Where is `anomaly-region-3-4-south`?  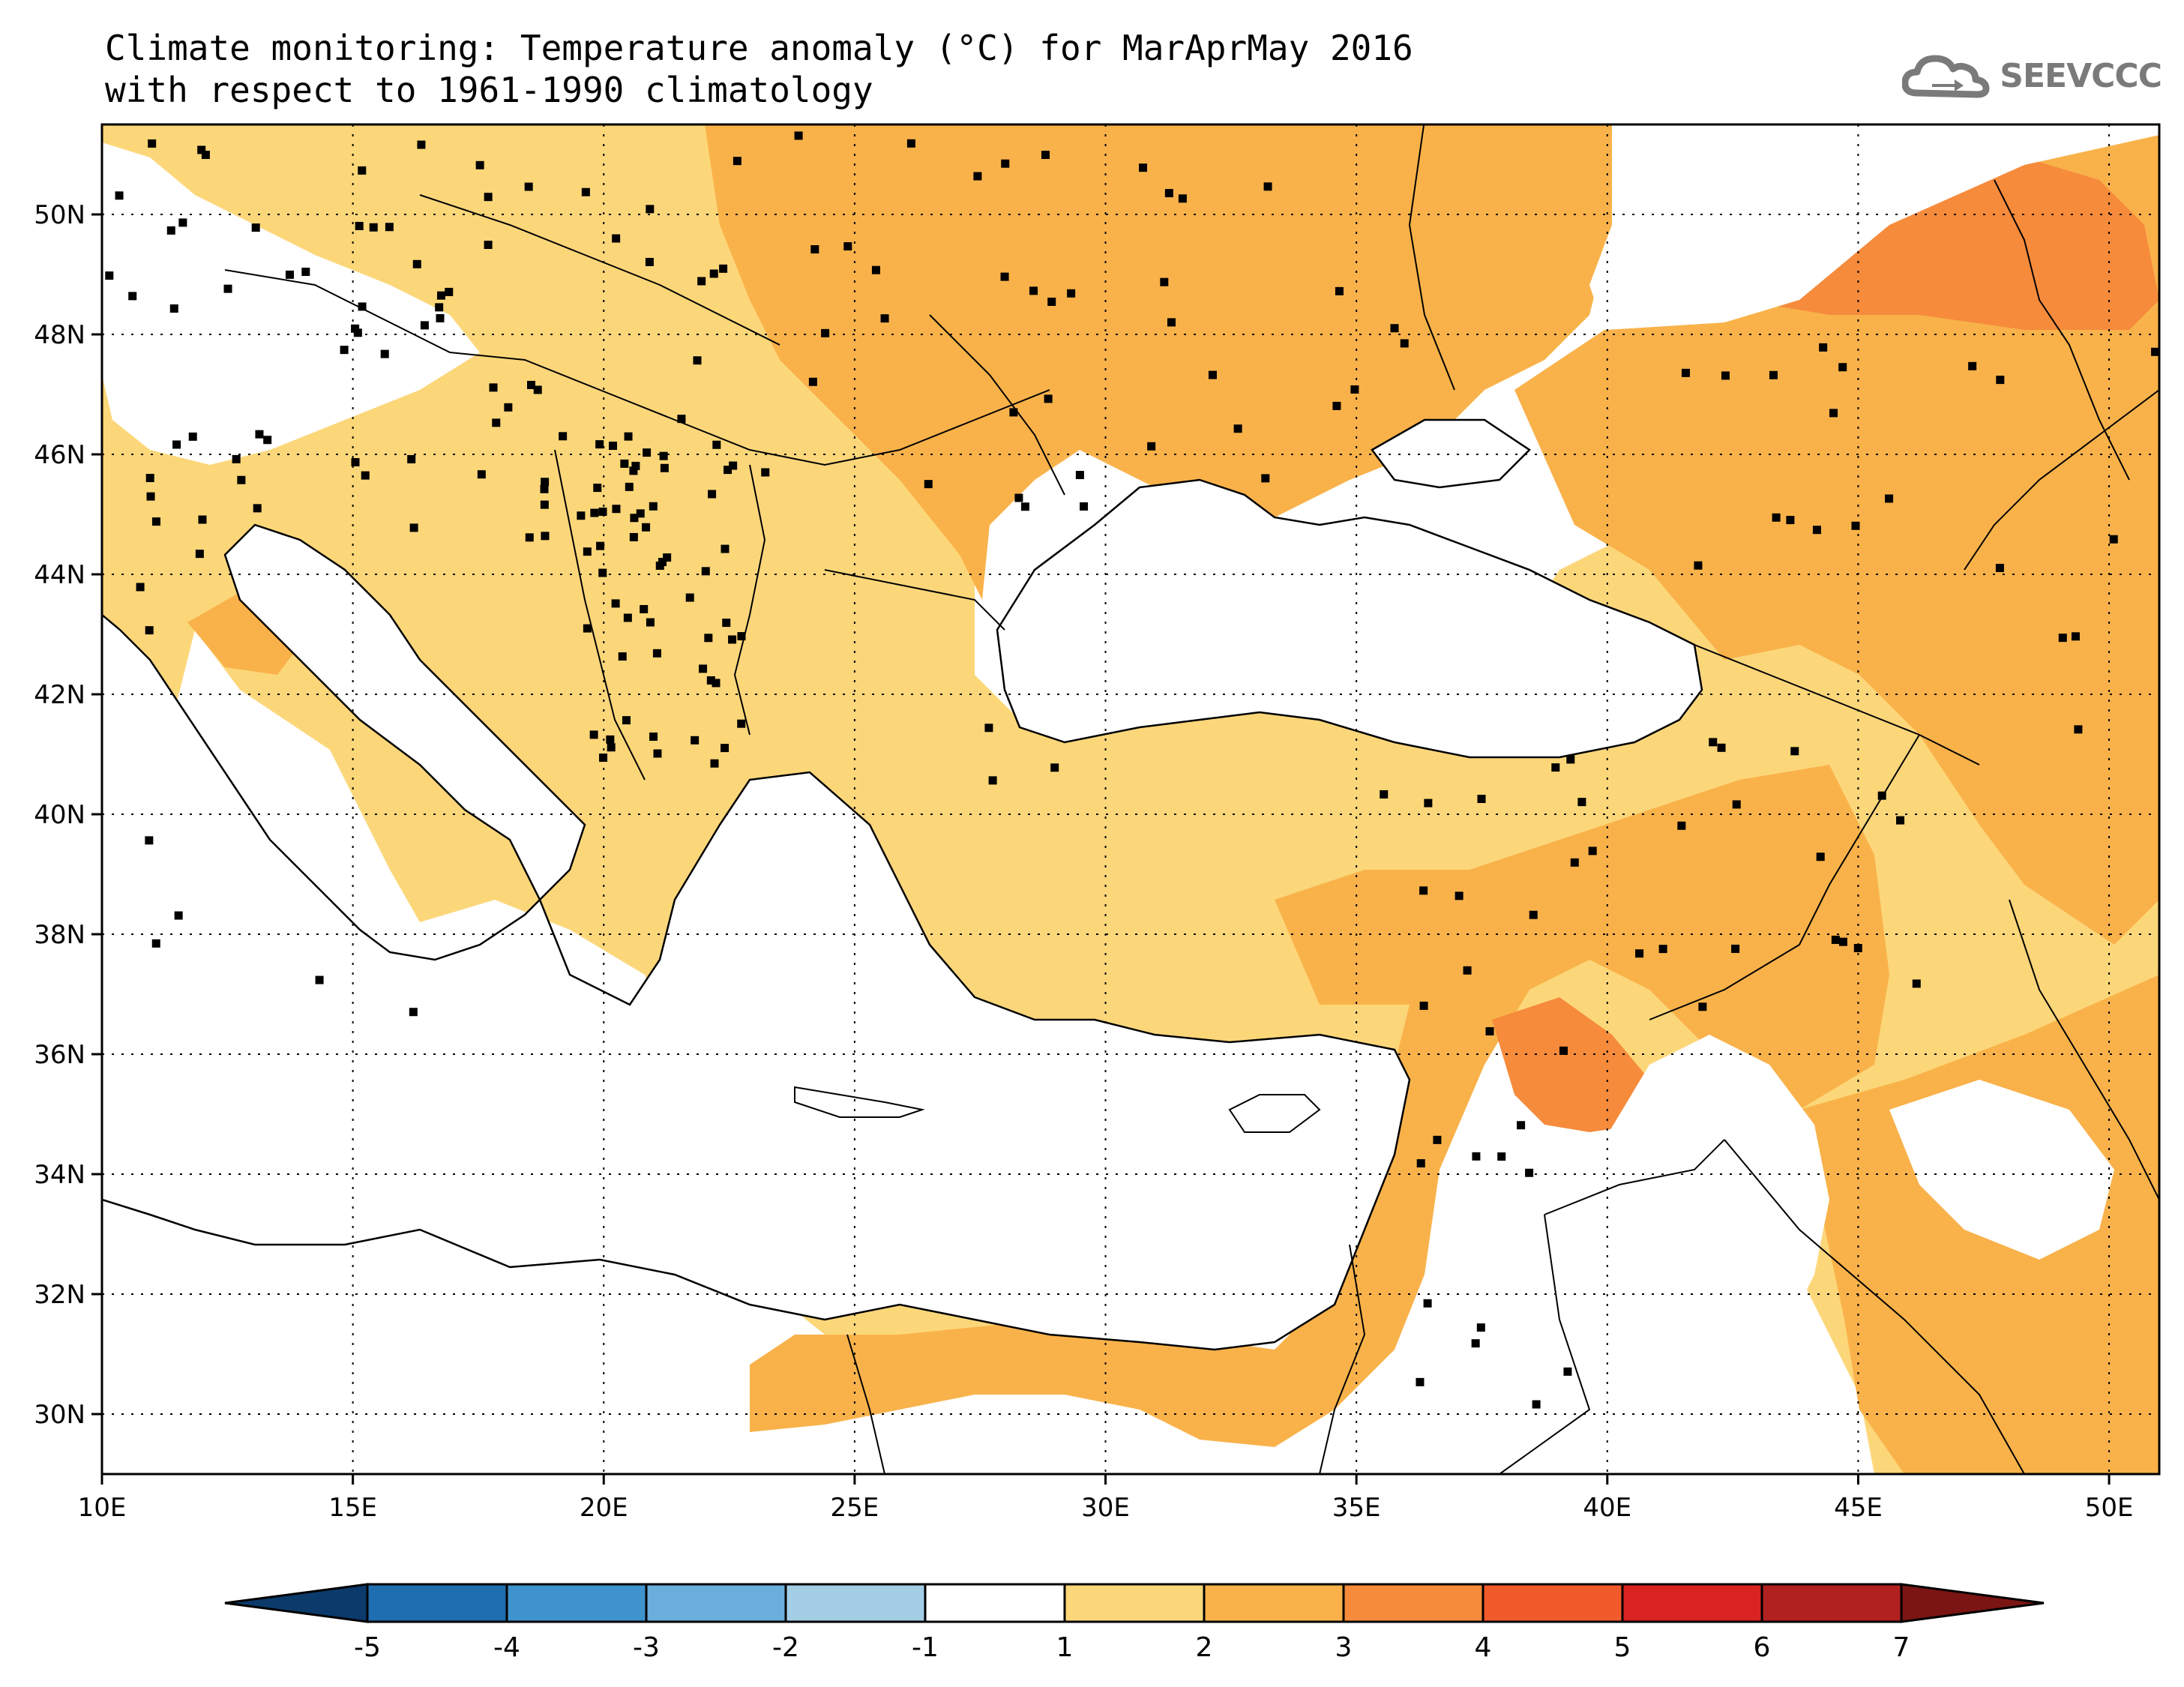 anomaly-region-3-4-south is located at coordinates (1570, 1064).